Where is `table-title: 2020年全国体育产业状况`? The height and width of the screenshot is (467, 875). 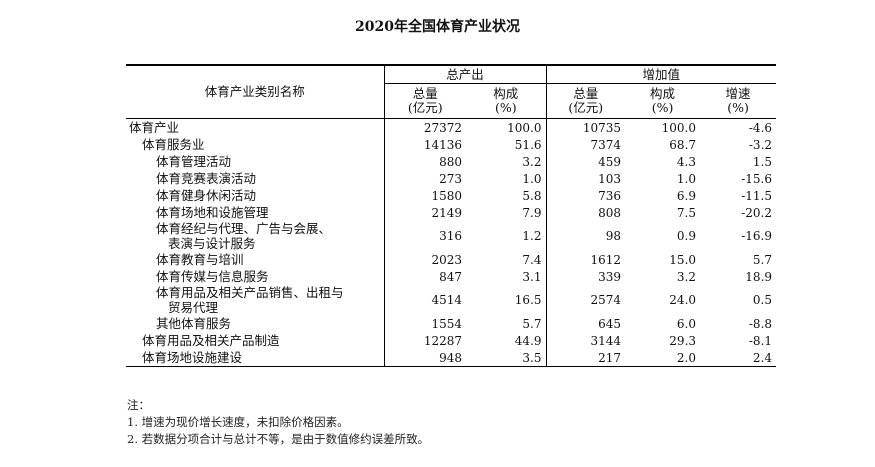 table-title: 2020年全国体育产业状况 is located at coordinates (437, 27).